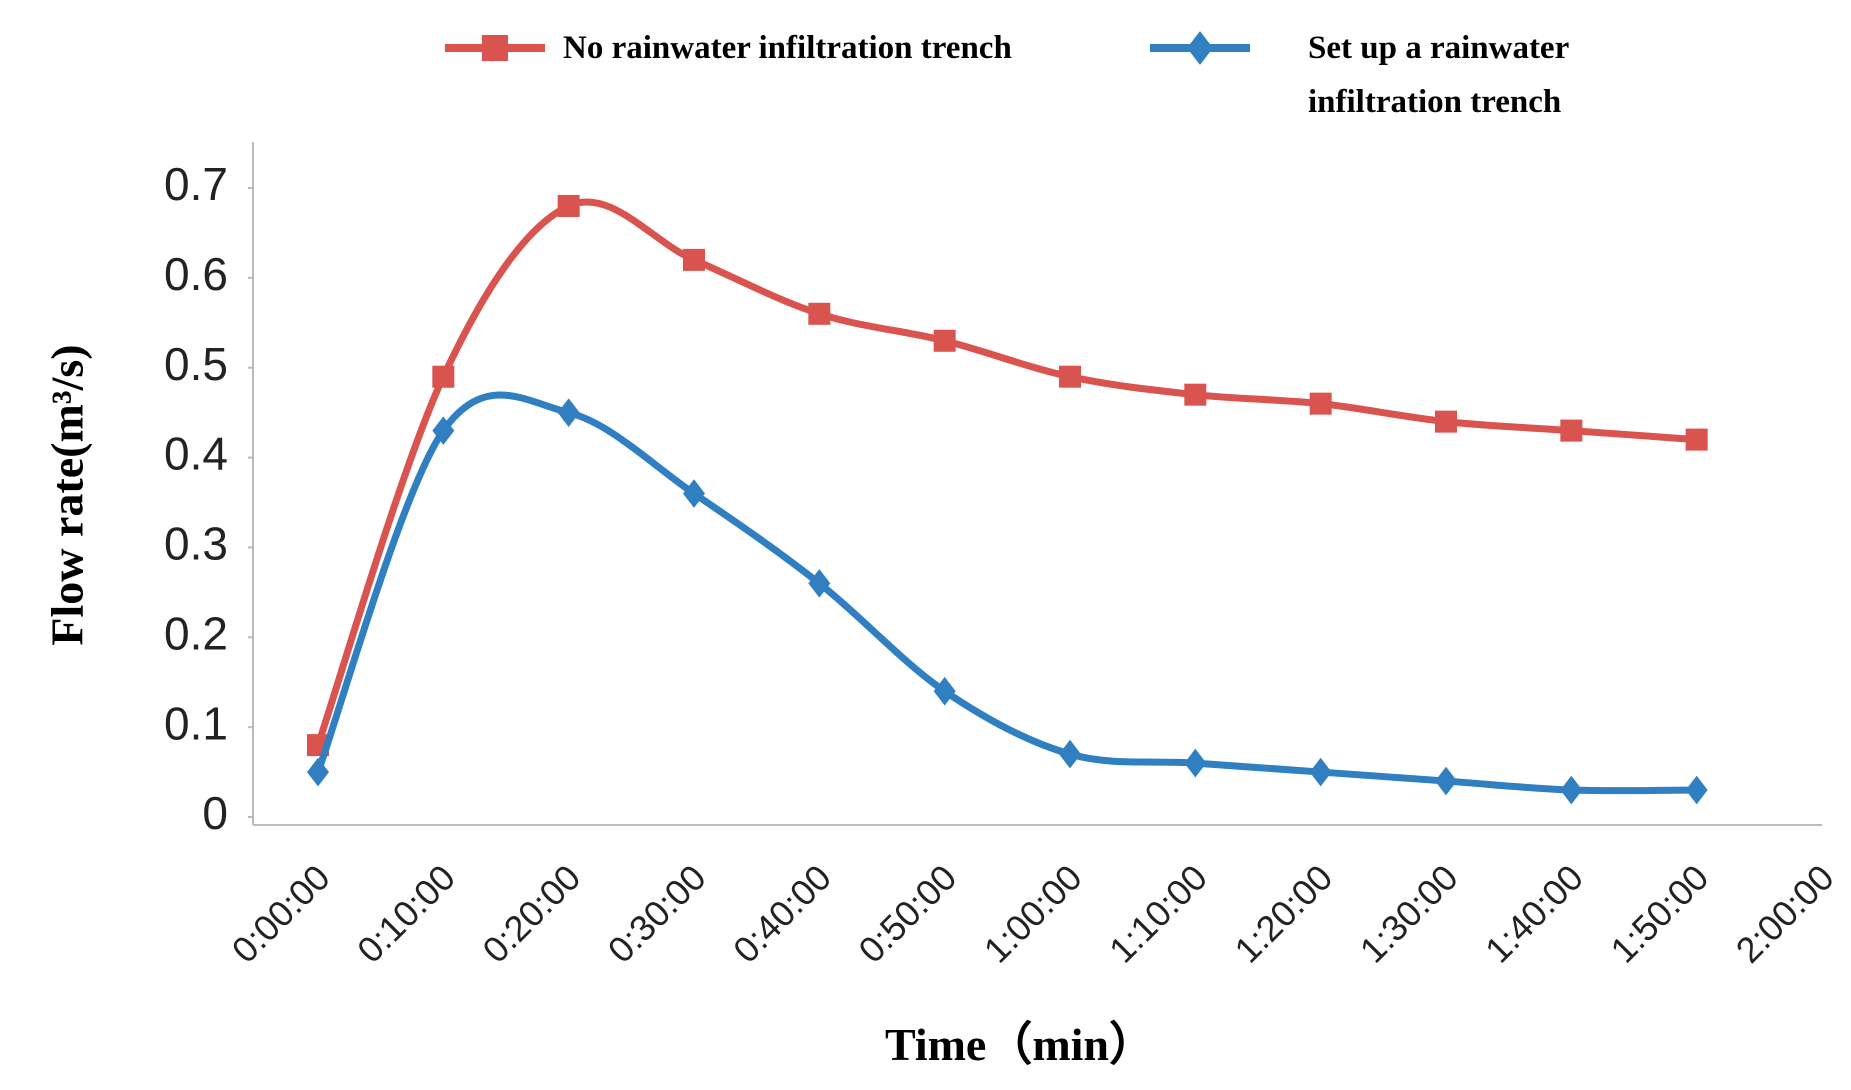 The width and height of the screenshot is (1851, 1090). What do you see at coordinates (281, 914) in the screenshot?
I see `x-tick-label: 0:00:00` at bounding box center [281, 914].